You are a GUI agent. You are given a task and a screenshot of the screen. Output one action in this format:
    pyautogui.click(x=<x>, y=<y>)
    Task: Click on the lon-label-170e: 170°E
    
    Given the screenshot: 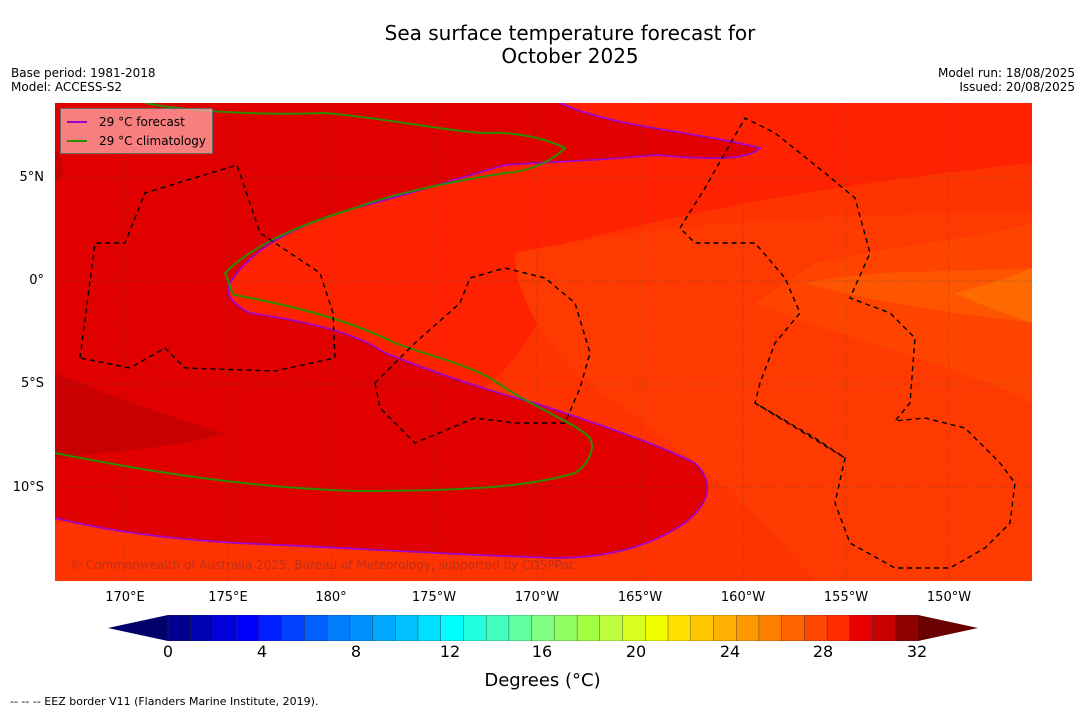 What is the action you would take?
    pyautogui.click(x=125, y=597)
    